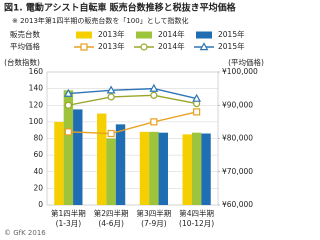 The width and height of the screenshot is (320, 240). Describe the element at coordinates (38, 138) in the screenshot. I see `y-tick-label: 80` at that location.